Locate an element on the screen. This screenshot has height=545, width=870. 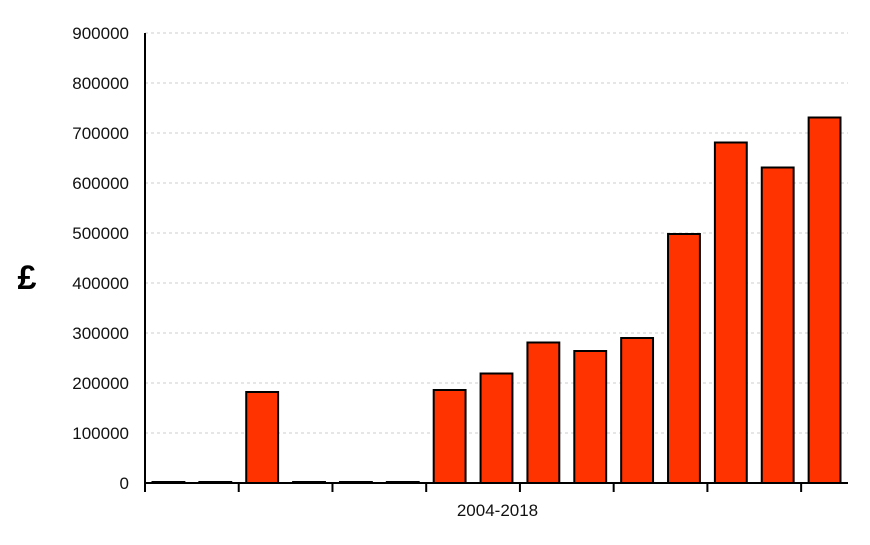
y-tick-label: 100000 is located at coordinates (100, 433).